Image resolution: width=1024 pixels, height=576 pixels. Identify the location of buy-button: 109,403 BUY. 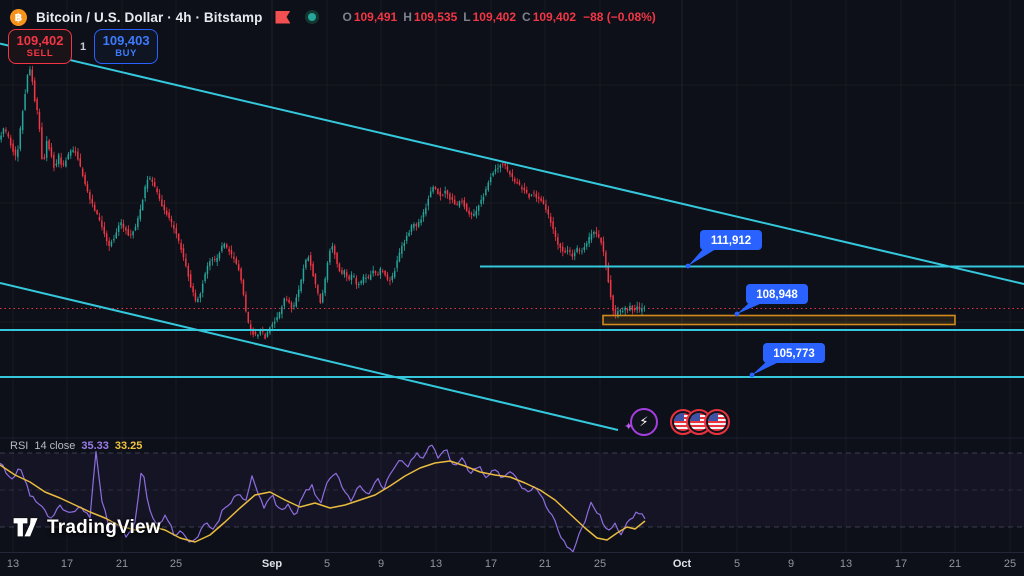
(126, 46).